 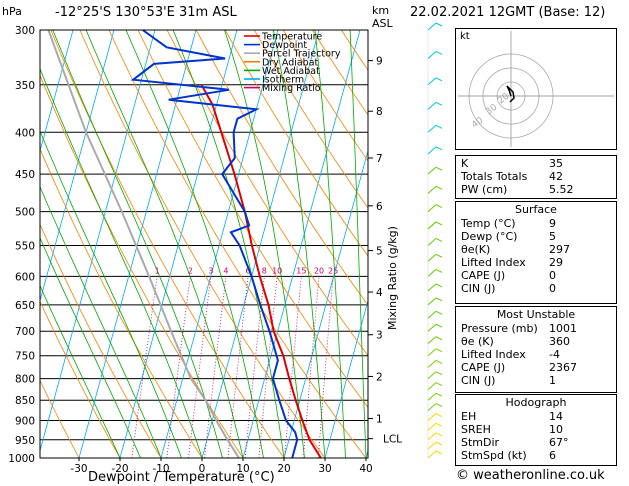 What do you see at coordinates (561, 189) in the screenshot?
I see `index-value: 5.52` at bounding box center [561, 189].